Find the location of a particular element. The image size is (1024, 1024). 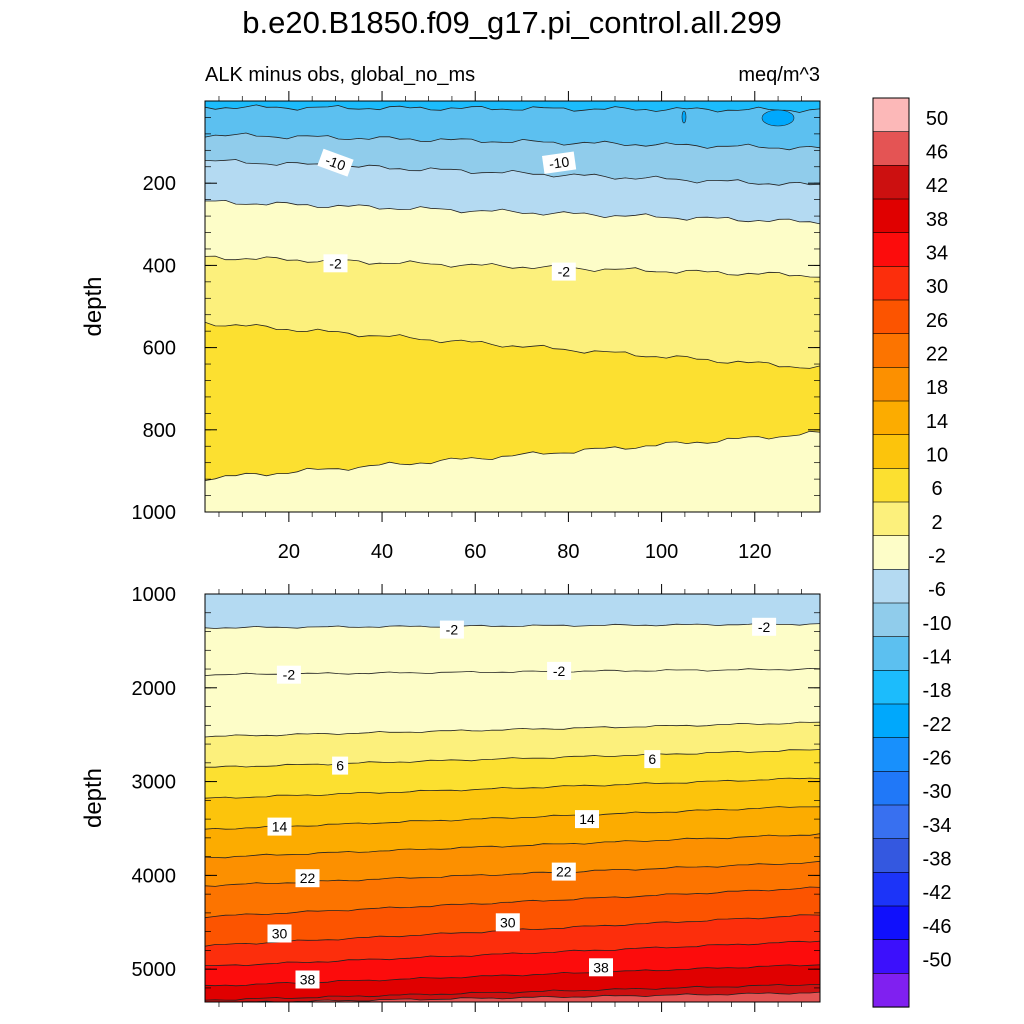

colorbar-label: 6 is located at coordinates (936, 489).